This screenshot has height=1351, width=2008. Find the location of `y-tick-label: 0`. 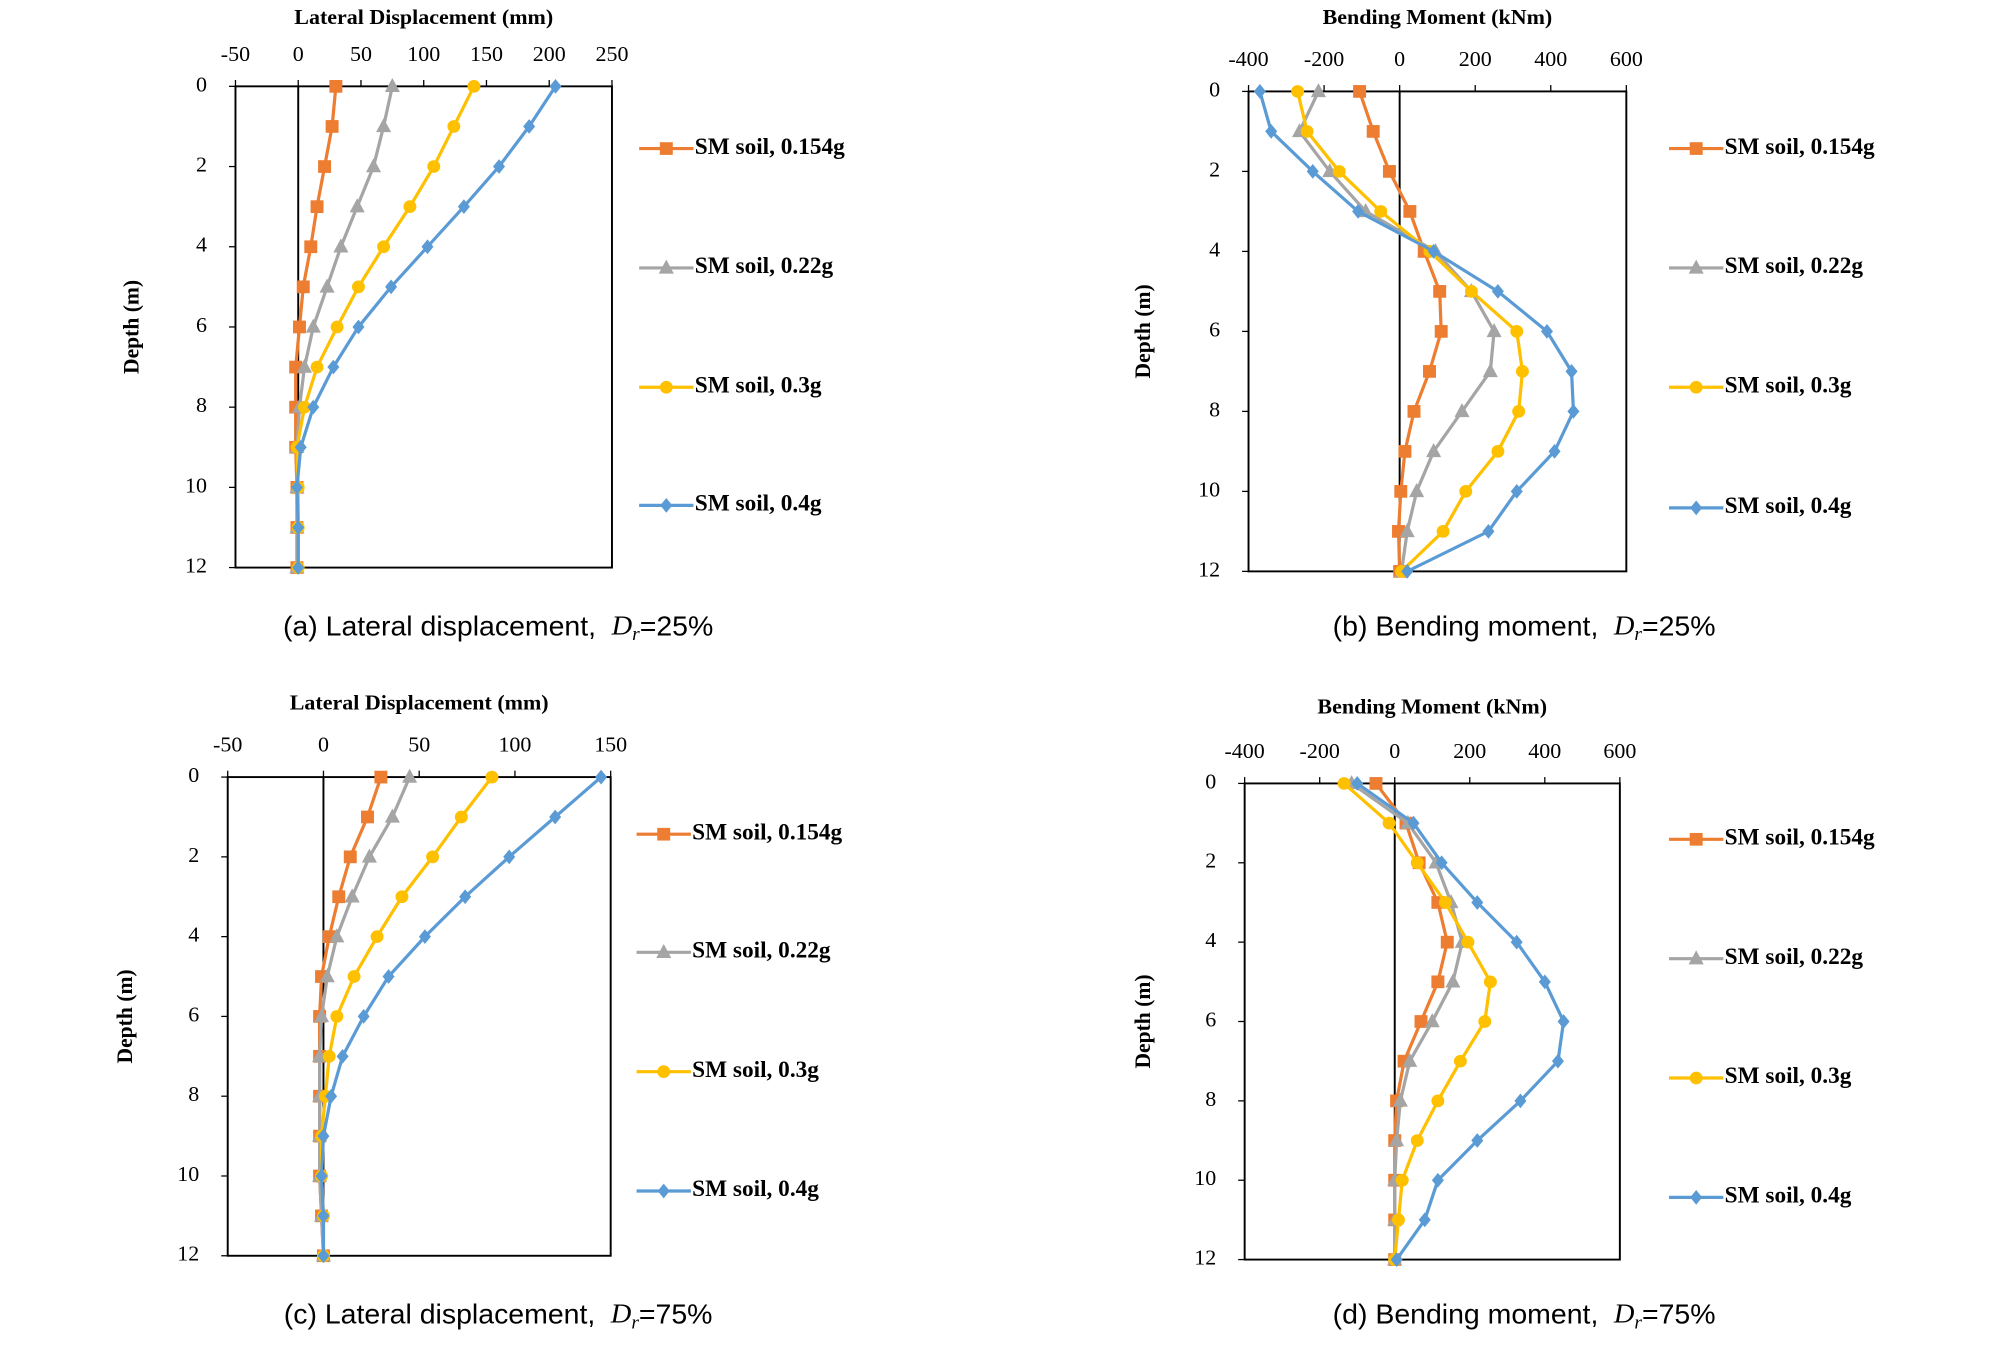

y-tick-label: 0 is located at coordinates (1214, 90).